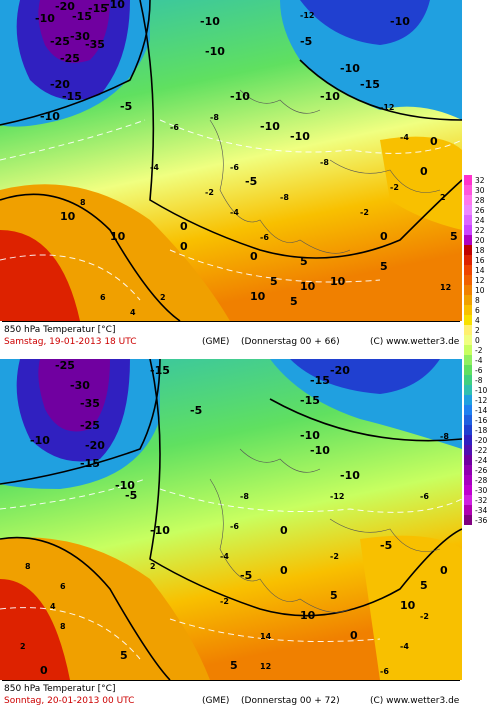 The image size is (497, 711). I want to click on credit-2: (C) www.wetter3.de, so click(415, 701).